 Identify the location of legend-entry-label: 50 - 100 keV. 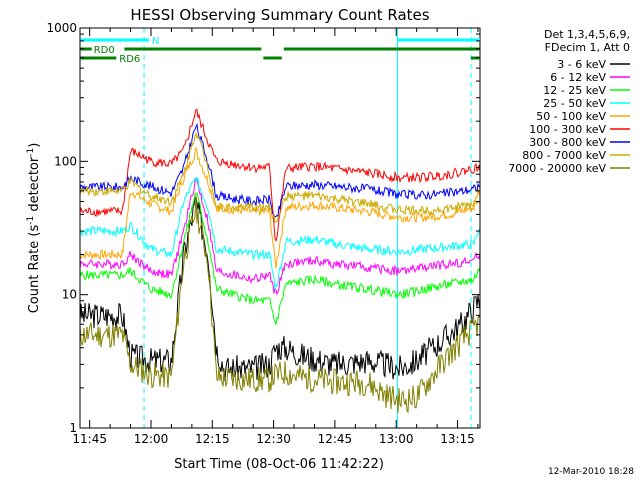
(571, 116).